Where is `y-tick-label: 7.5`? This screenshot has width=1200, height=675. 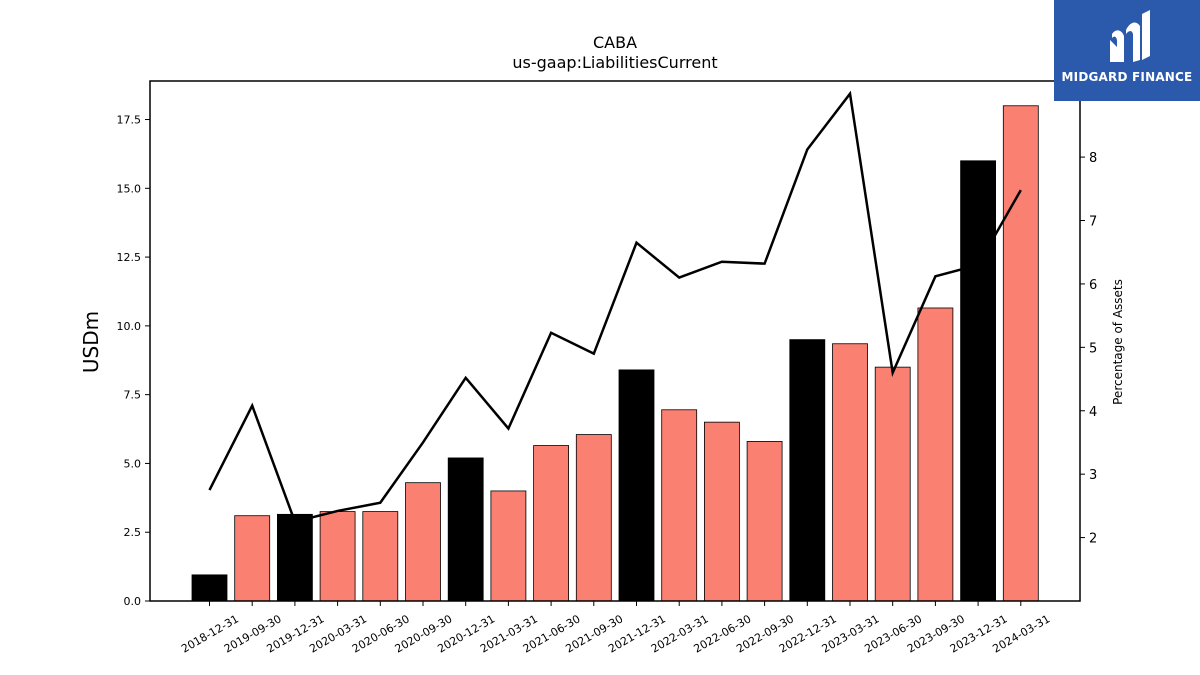 y-tick-label: 7.5 is located at coordinates (133, 395).